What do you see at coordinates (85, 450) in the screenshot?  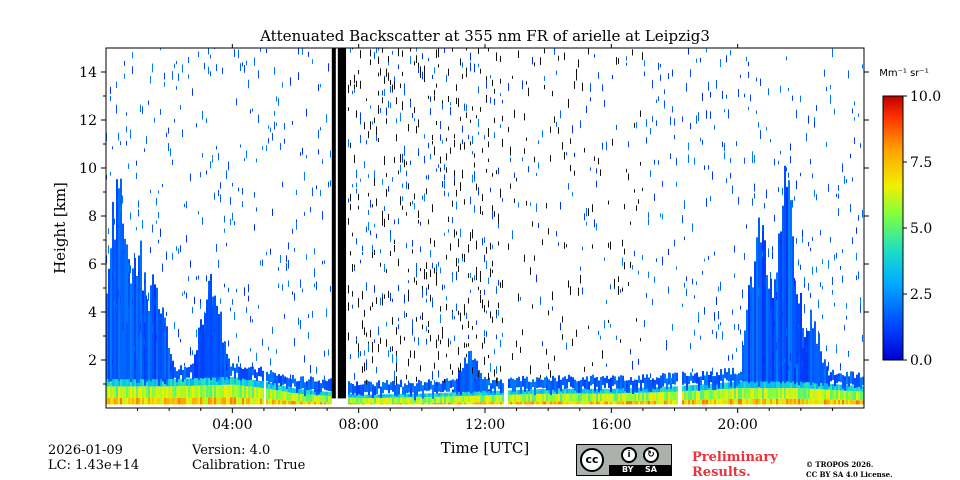 I see `footer-date: 2026-01-09` at bounding box center [85, 450].